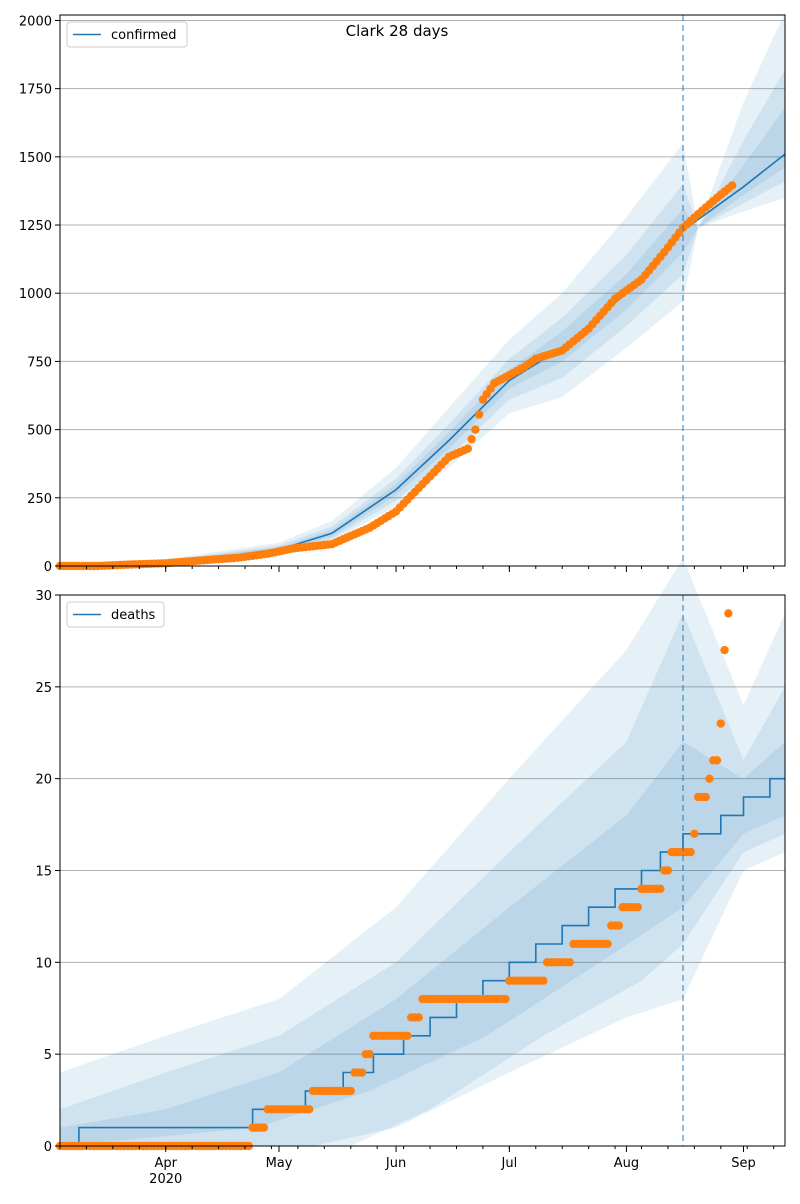 The height and width of the screenshot is (1204, 800). I want to click on legend-label: confirmed, so click(144, 35).